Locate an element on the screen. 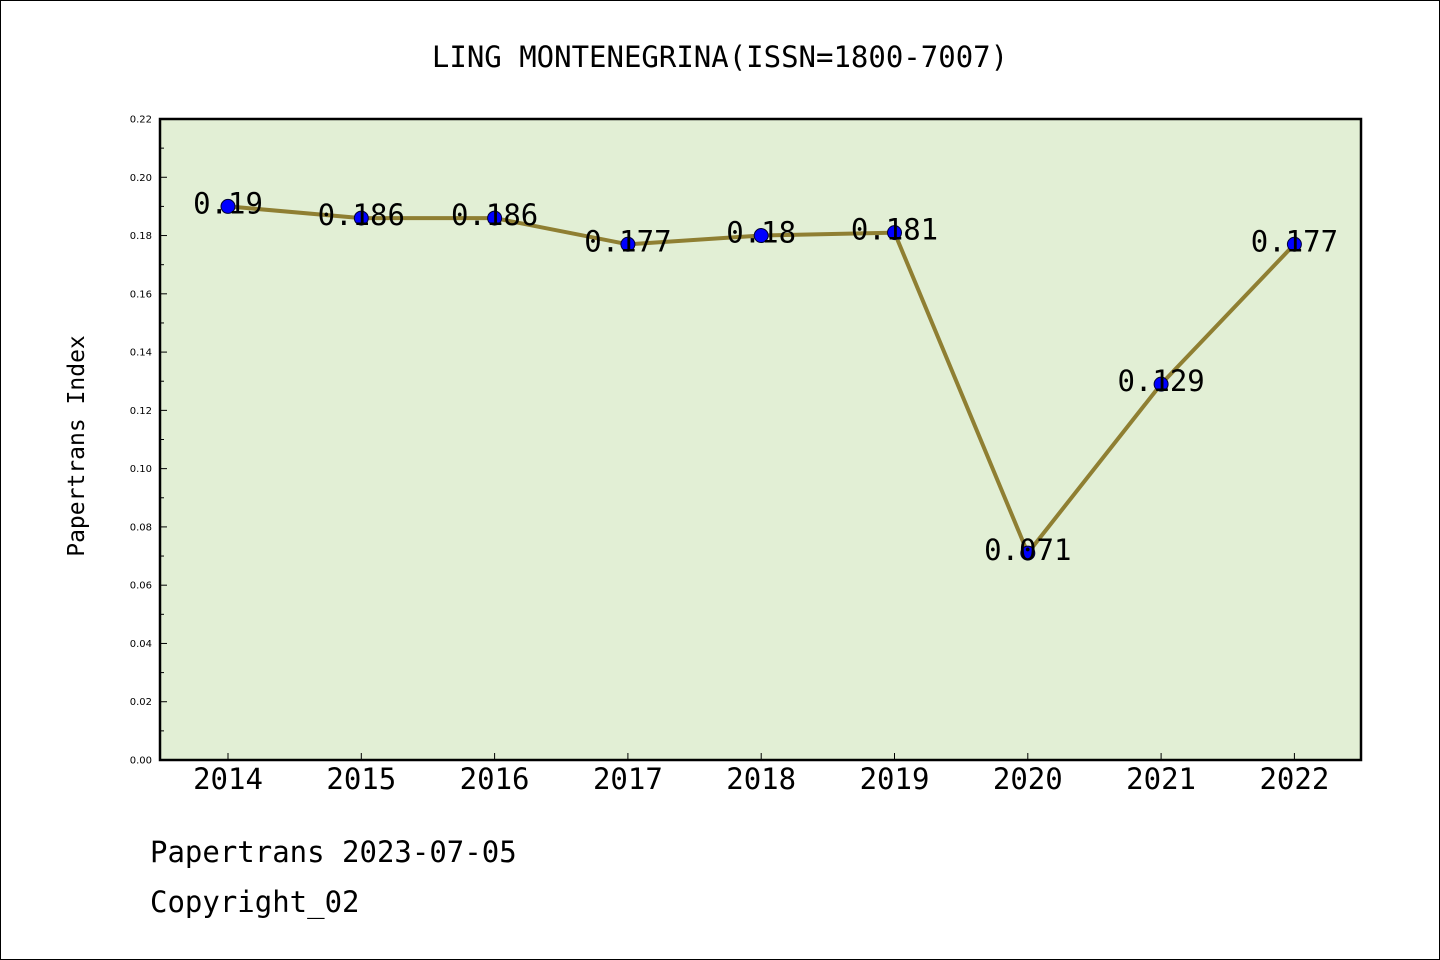 Image resolution: width=1440 pixels, height=960 pixels. x-tick-label: 2016 is located at coordinates (495, 779).